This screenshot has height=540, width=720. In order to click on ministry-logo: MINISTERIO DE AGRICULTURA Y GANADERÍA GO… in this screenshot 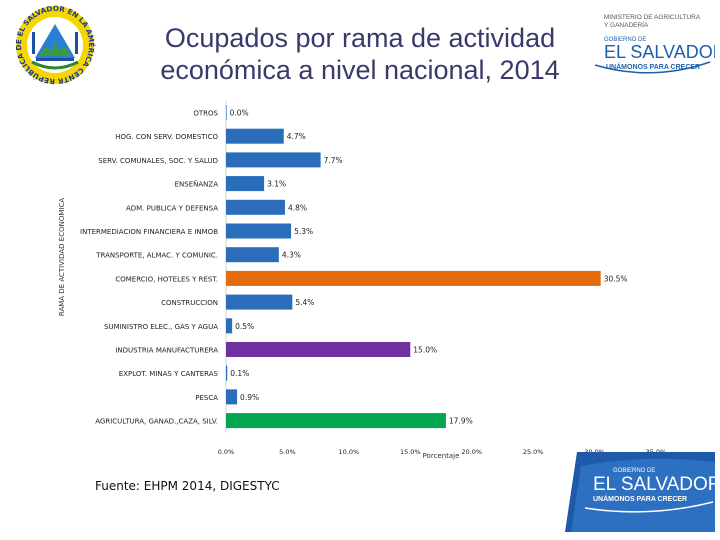, I will do `click(654, 44)`.